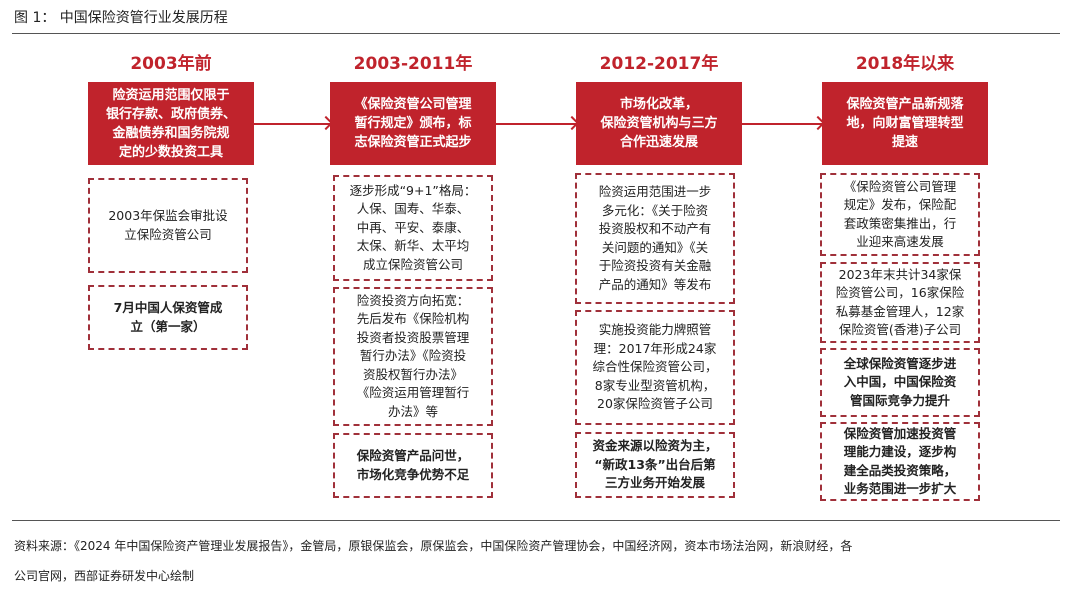 The width and height of the screenshot is (1080, 602). What do you see at coordinates (168, 317) in the screenshot?
I see `note-box: 7月中国人保资管成 立（第一家）` at bounding box center [168, 317].